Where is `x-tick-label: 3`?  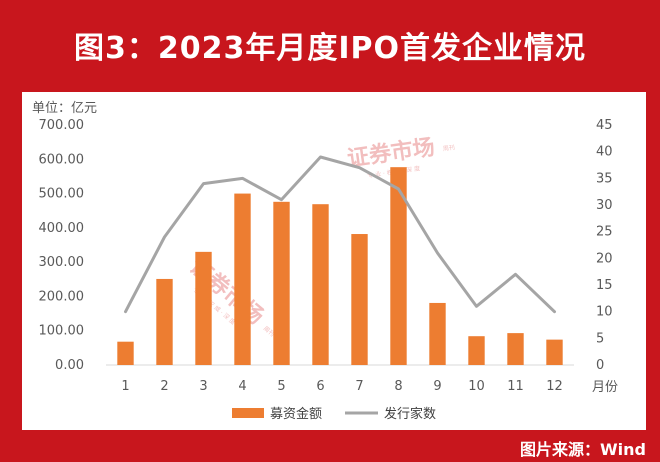
x-tick-label: 3 is located at coordinates (203, 386).